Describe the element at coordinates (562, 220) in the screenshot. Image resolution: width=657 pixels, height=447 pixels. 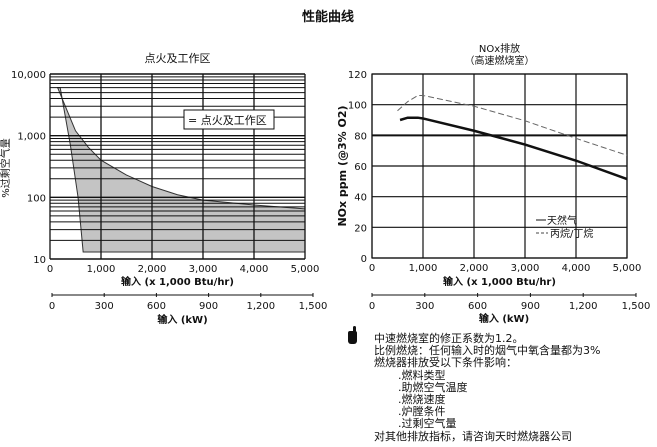
I see `legend-label: 天然气` at that location.